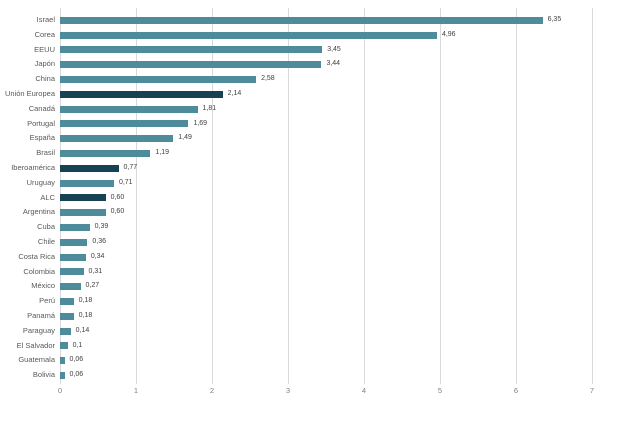  I want to click on bar-row: Bolivia 0,06, so click(313, 375).